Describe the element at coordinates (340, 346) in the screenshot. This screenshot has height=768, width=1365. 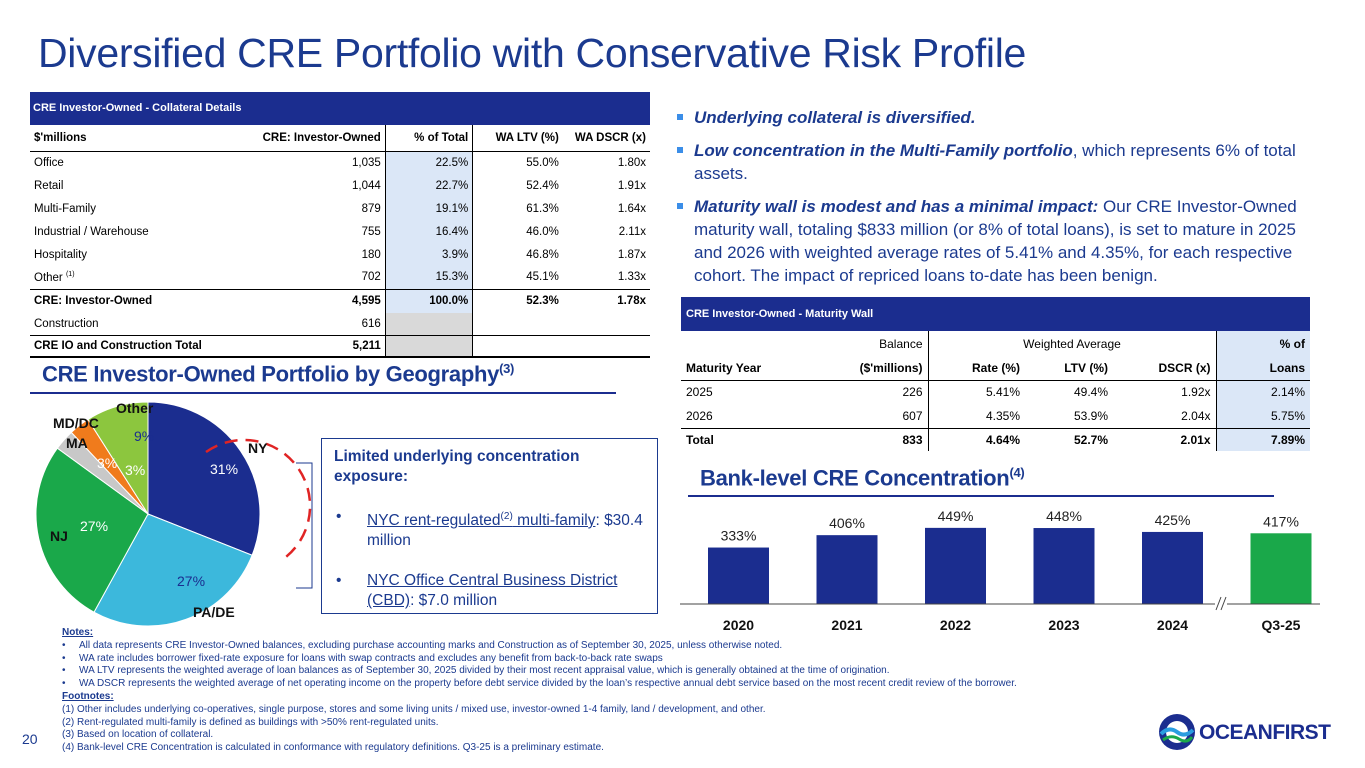
I see `grand-total-row: CRE IO and Construction Total 5,211` at that location.